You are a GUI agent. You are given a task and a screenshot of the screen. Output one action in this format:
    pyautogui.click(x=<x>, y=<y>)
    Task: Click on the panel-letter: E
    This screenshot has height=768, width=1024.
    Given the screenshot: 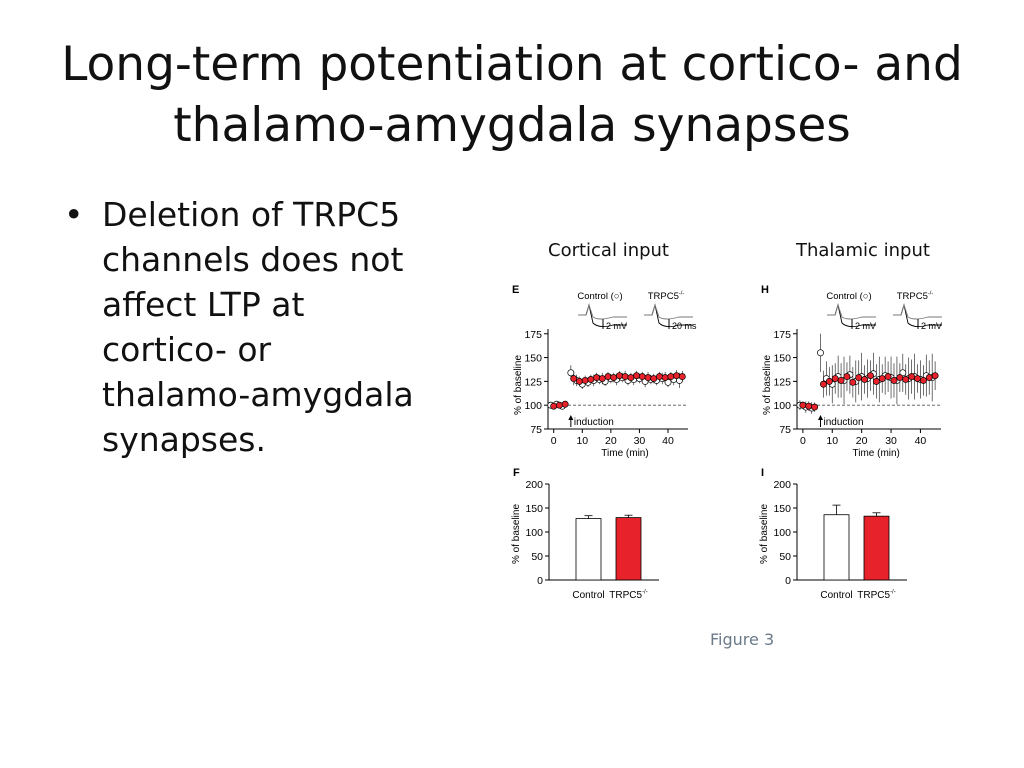 What is the action you would take?
    pyautogui.click(x=515, y=290)
    